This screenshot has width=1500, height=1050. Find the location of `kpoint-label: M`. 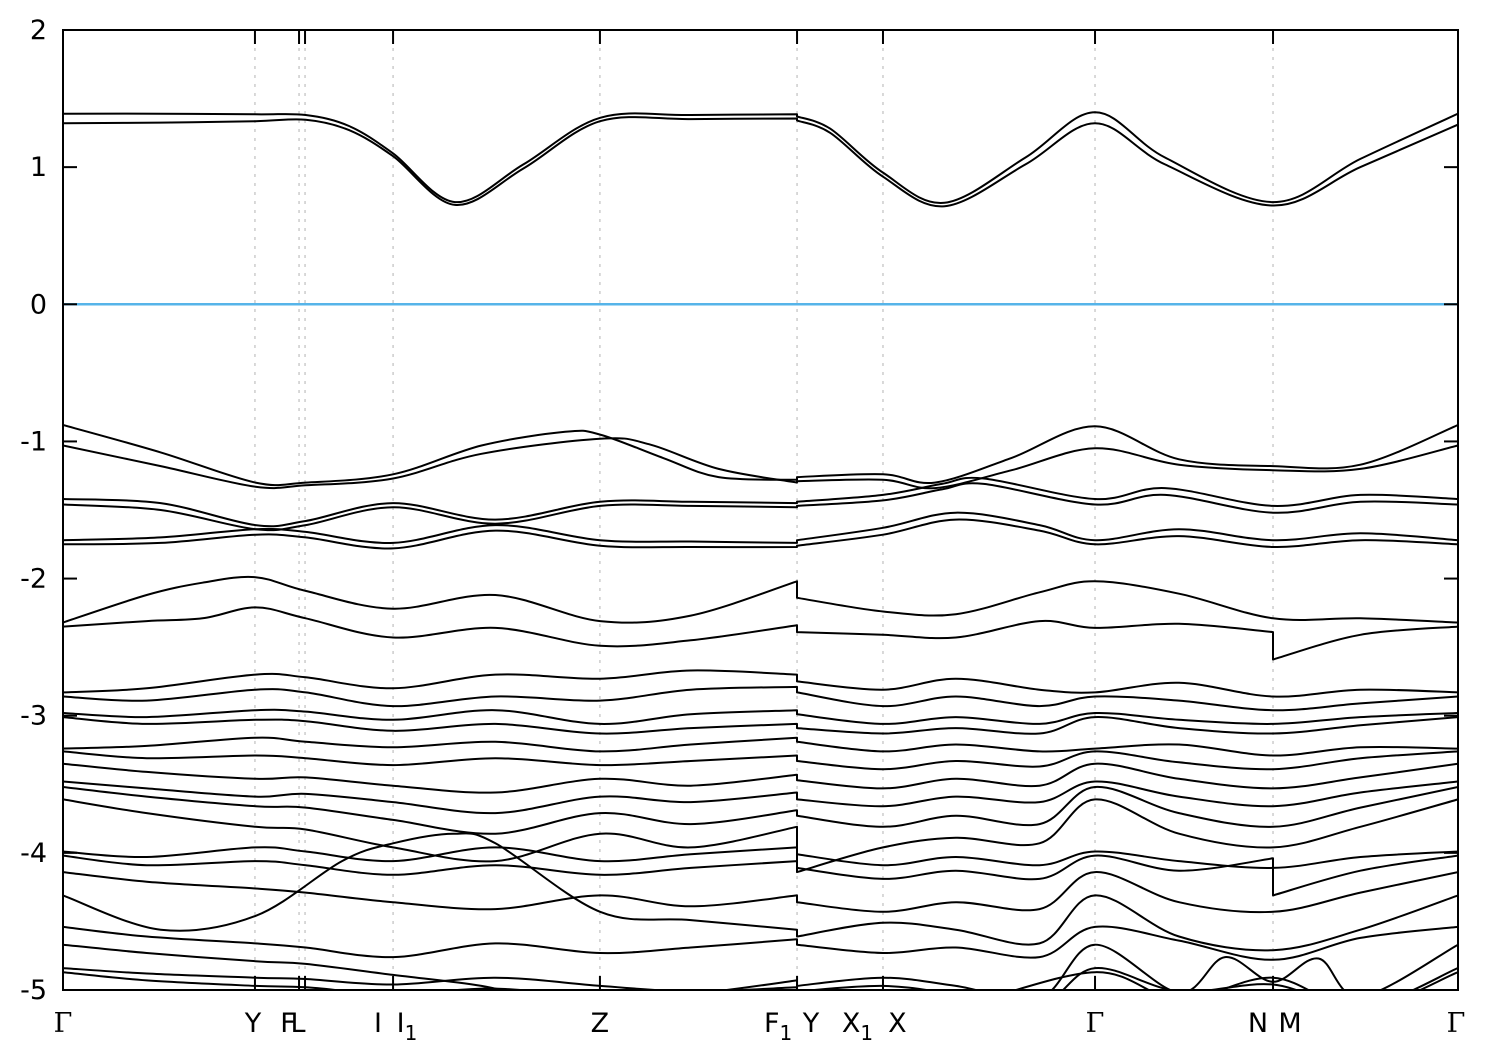

kpoint-label: M is located at coordinates (1289, 1023).